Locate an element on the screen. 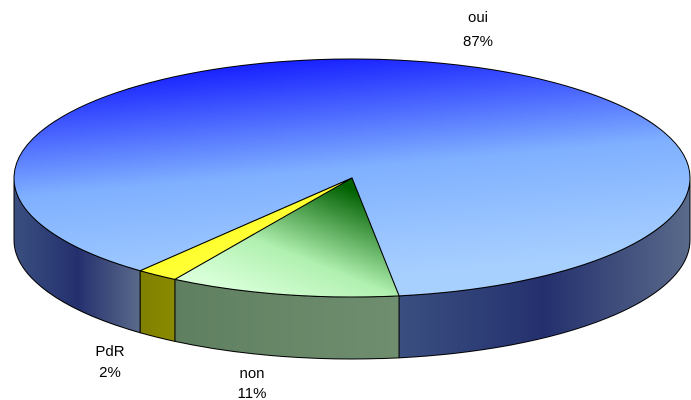  slice-value-label: 87% is located at coordinates (478, 41).